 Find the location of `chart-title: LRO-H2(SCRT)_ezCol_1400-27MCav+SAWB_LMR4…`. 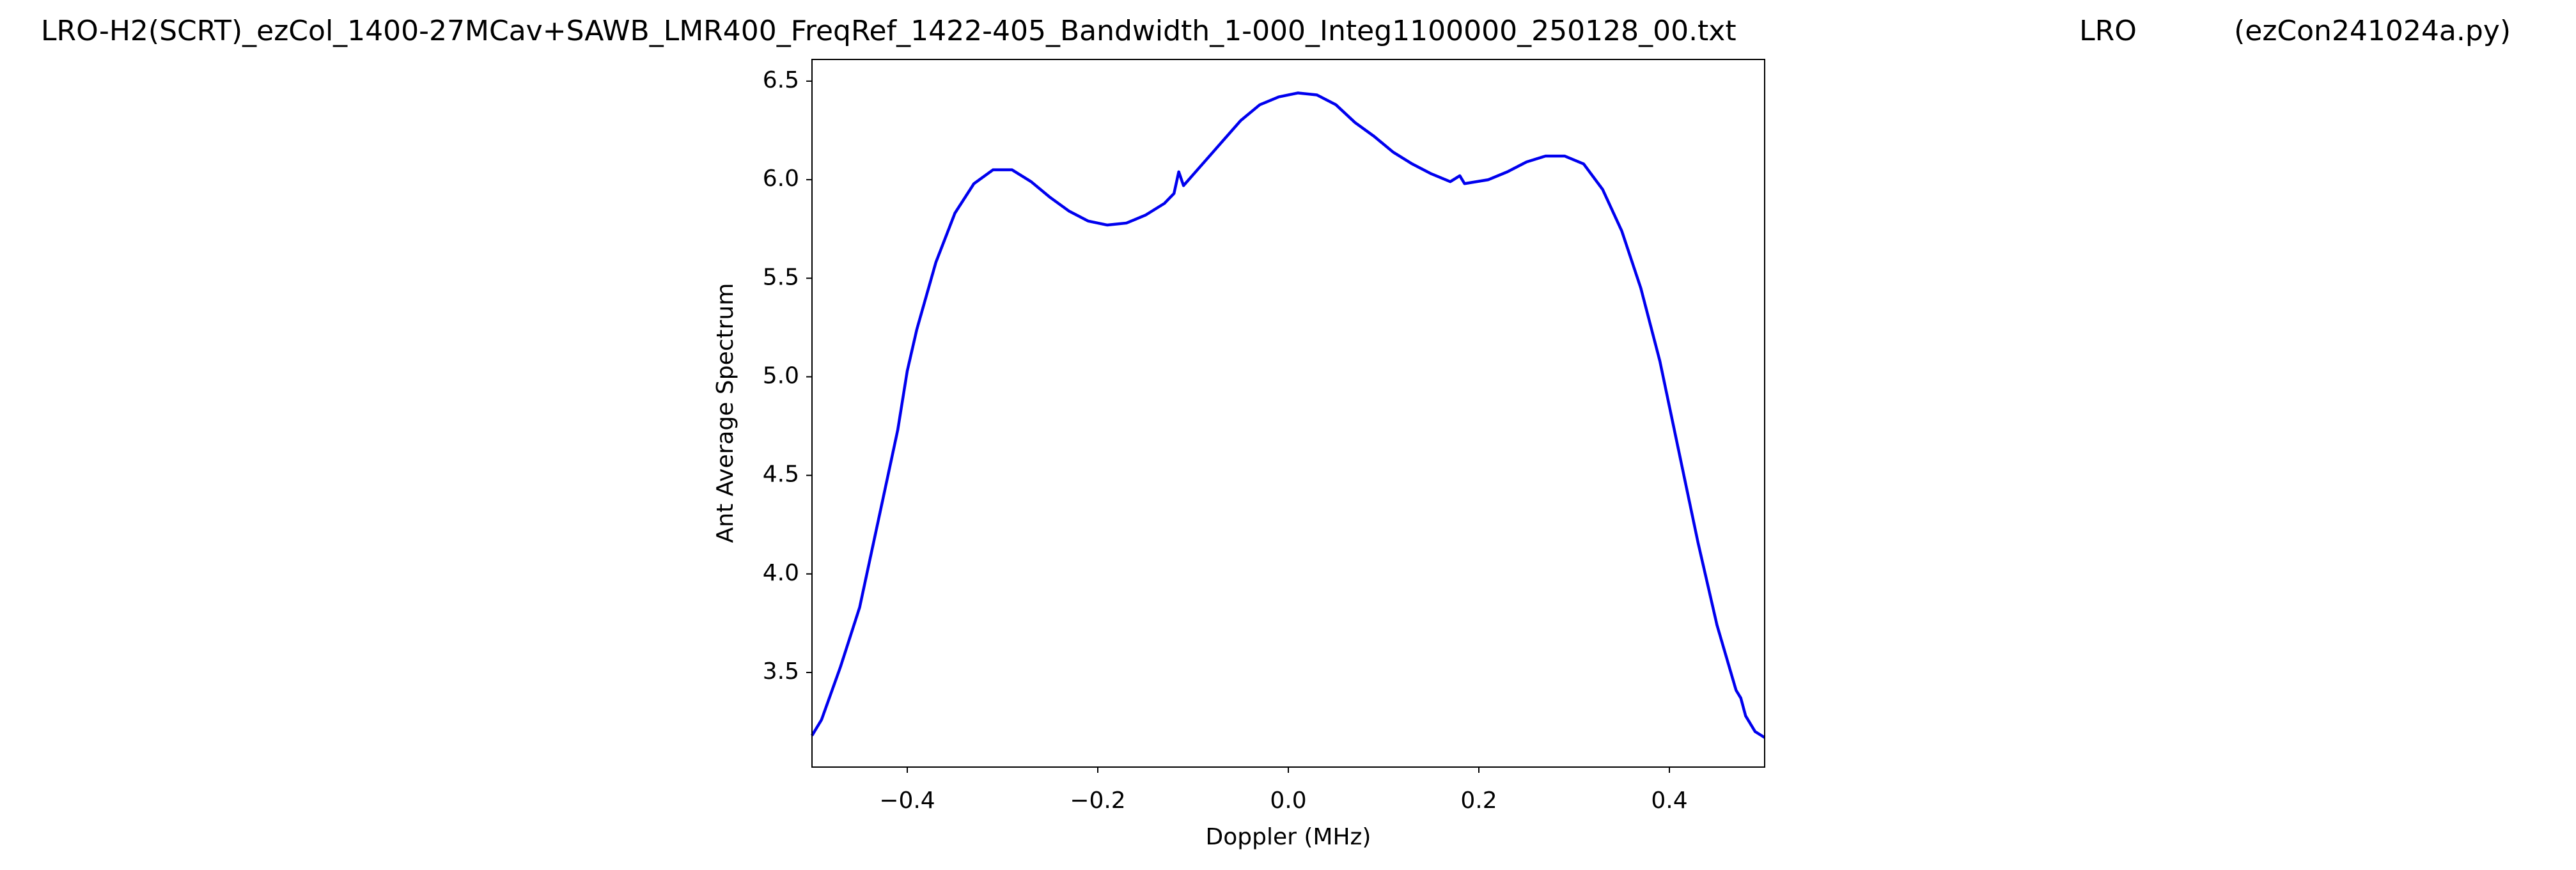

chart-title: LRO-H2(SCRT)_ezCol_1400-27MCav+SAWB_LMR4… is located at coordinates (889, 31).